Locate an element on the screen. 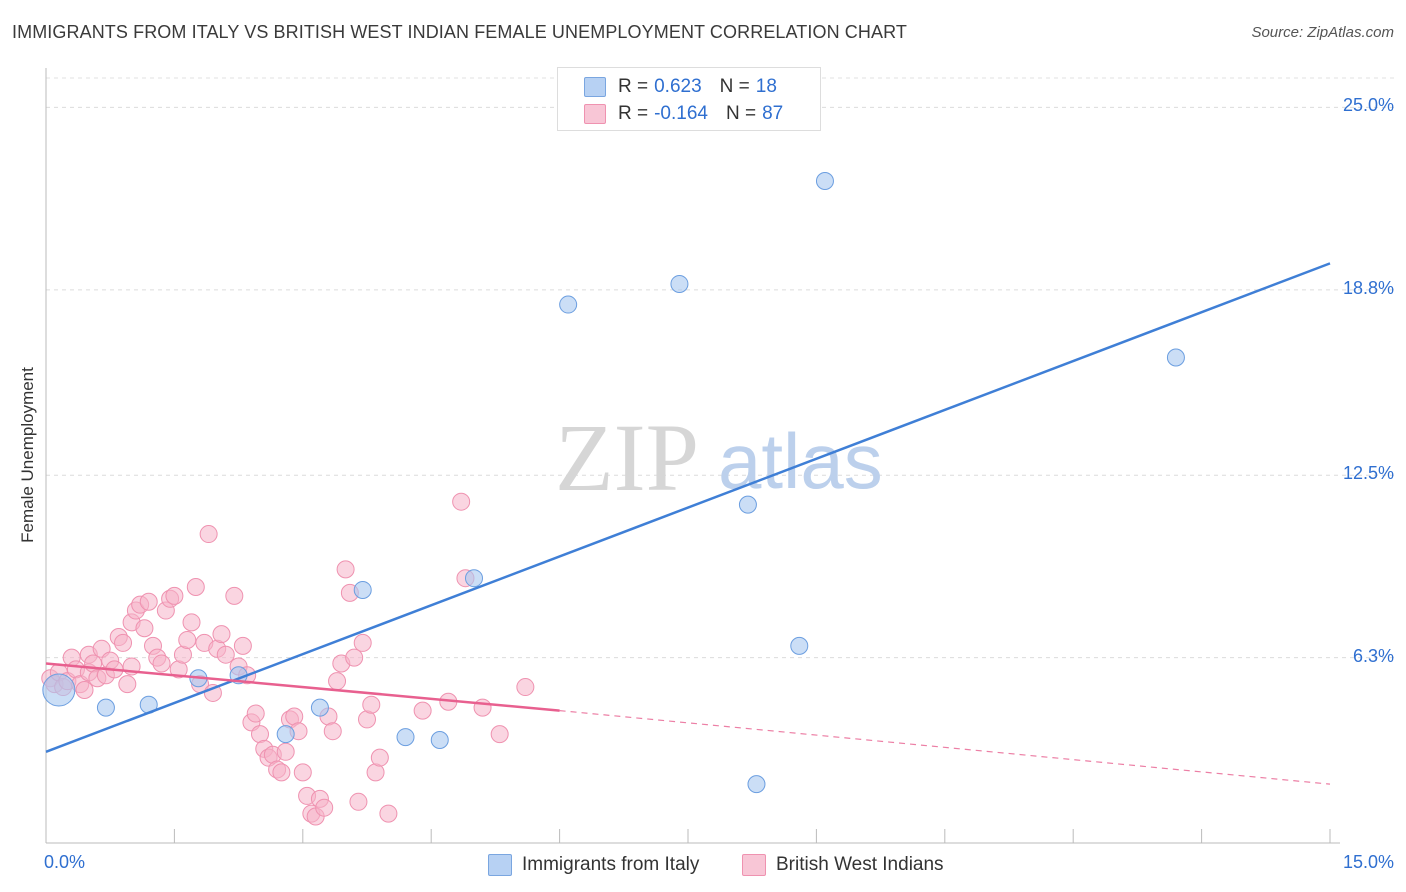 The image size is (1406, 892). legend-row-italy: R = 0.623 N = 18 is located at coordinates (680, 87).